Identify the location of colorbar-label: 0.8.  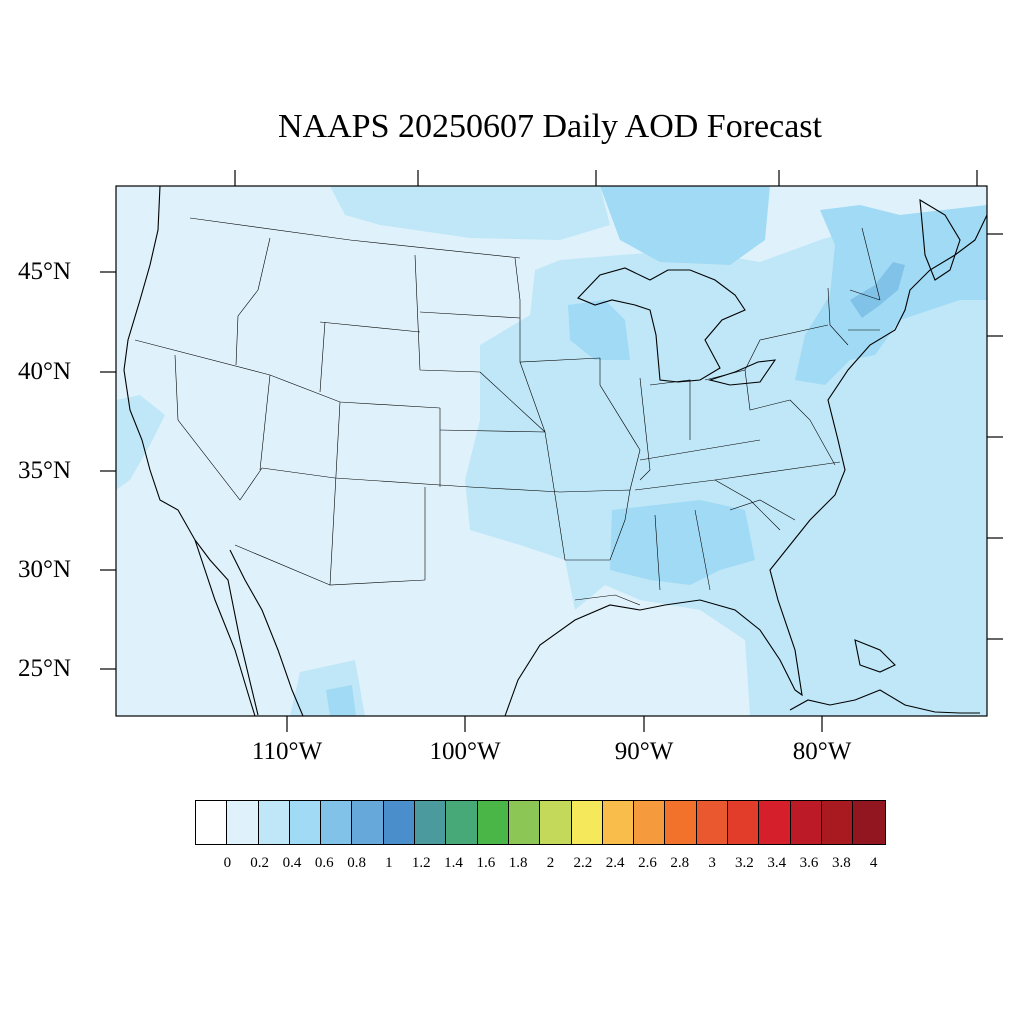
(356, 863).